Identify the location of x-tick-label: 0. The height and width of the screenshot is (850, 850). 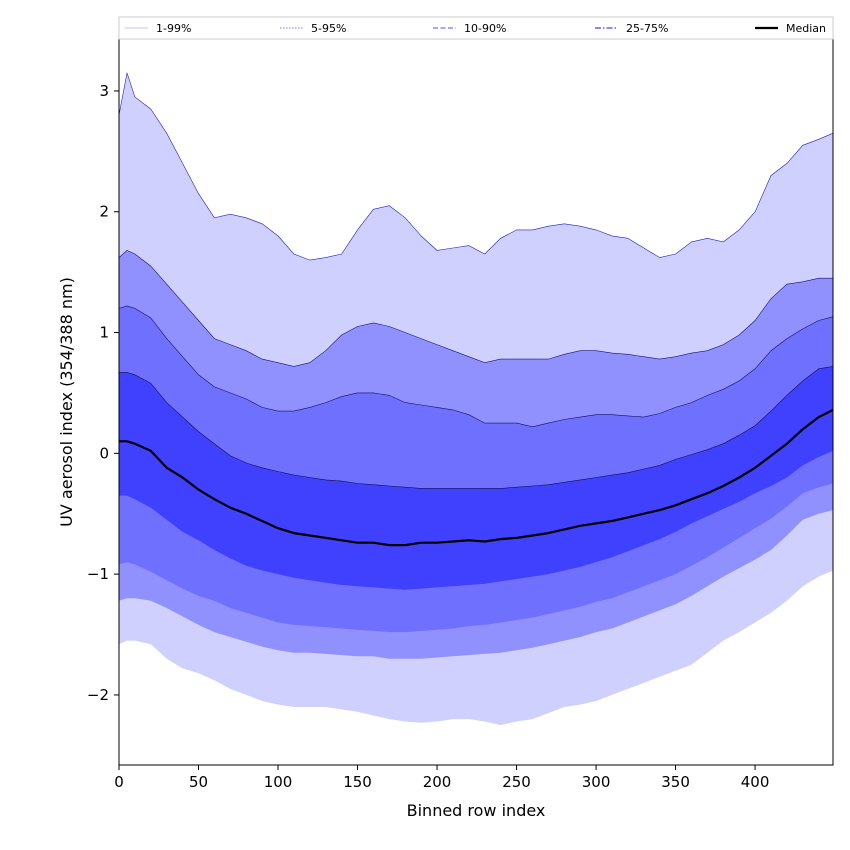
(119, 782).